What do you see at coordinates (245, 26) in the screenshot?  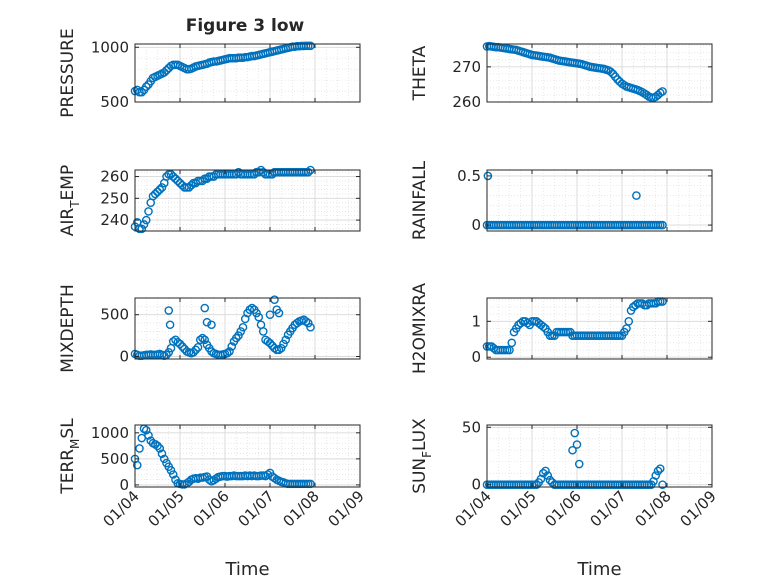 I see `figure-title: Figure 3 low` at bounding box center [245, 26].